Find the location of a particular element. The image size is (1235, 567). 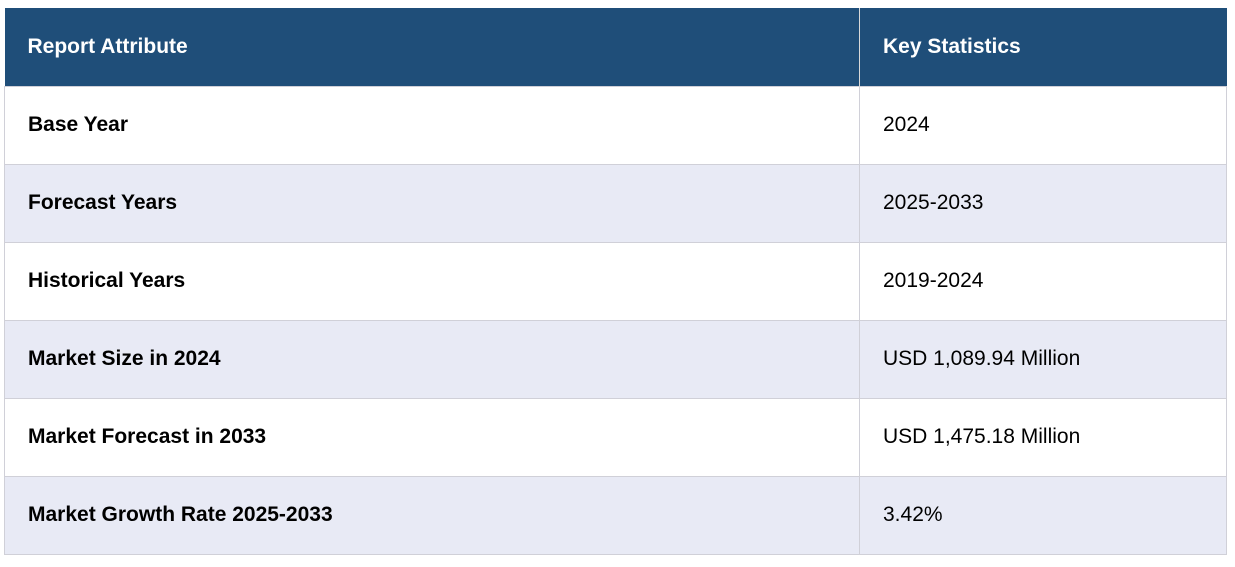

row-attribute: Market Growth Rate 2025-2033 is located at coordinates (432, 515).